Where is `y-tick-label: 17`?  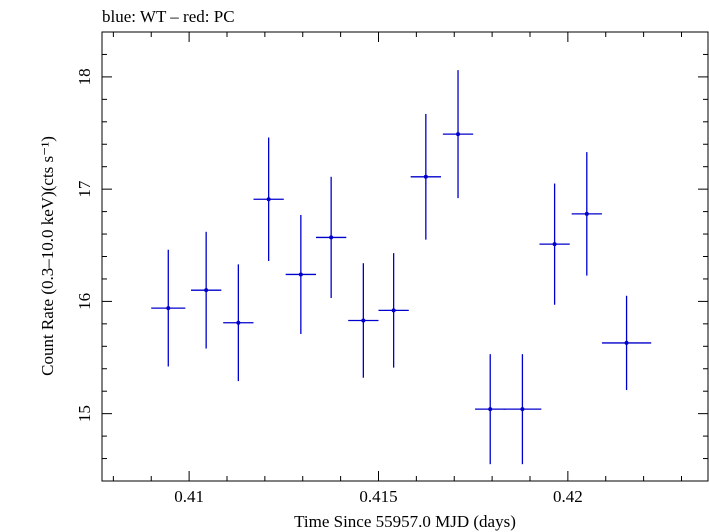 y-tick-label: 17 is located at coordinates (84, 189).